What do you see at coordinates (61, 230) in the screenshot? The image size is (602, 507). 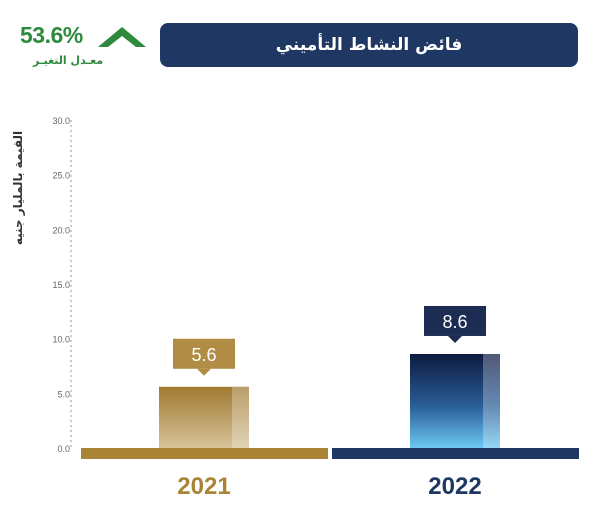 I see `y-tick-label: 20.0` at bounding box center [61, 230].